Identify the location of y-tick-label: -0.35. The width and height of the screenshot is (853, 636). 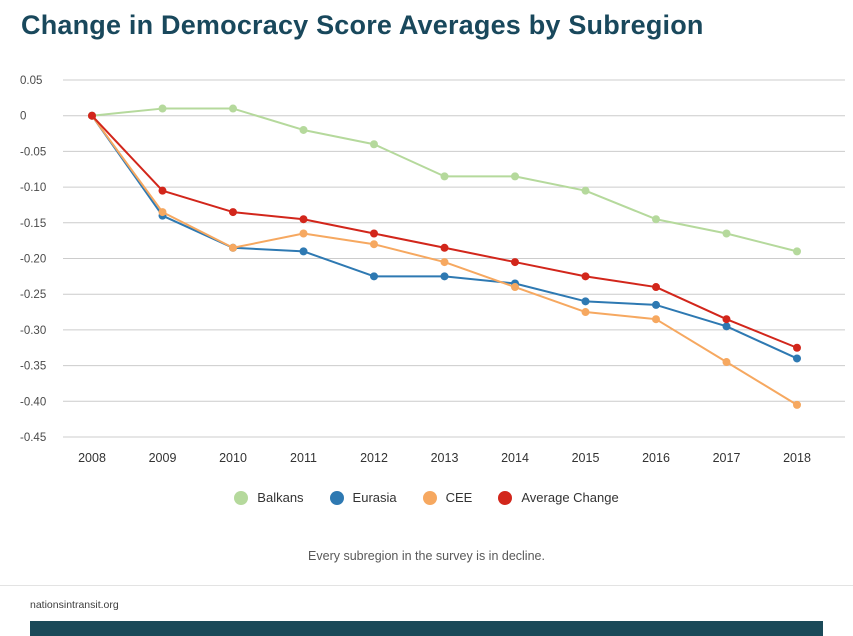
(33, 367).